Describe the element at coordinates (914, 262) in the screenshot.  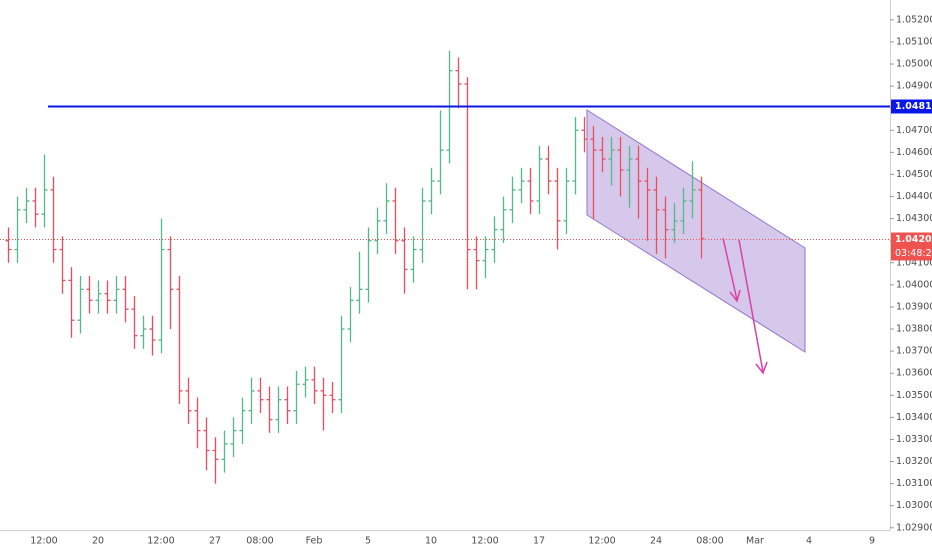
I see `y-tick-label: 1.04100` at that location.